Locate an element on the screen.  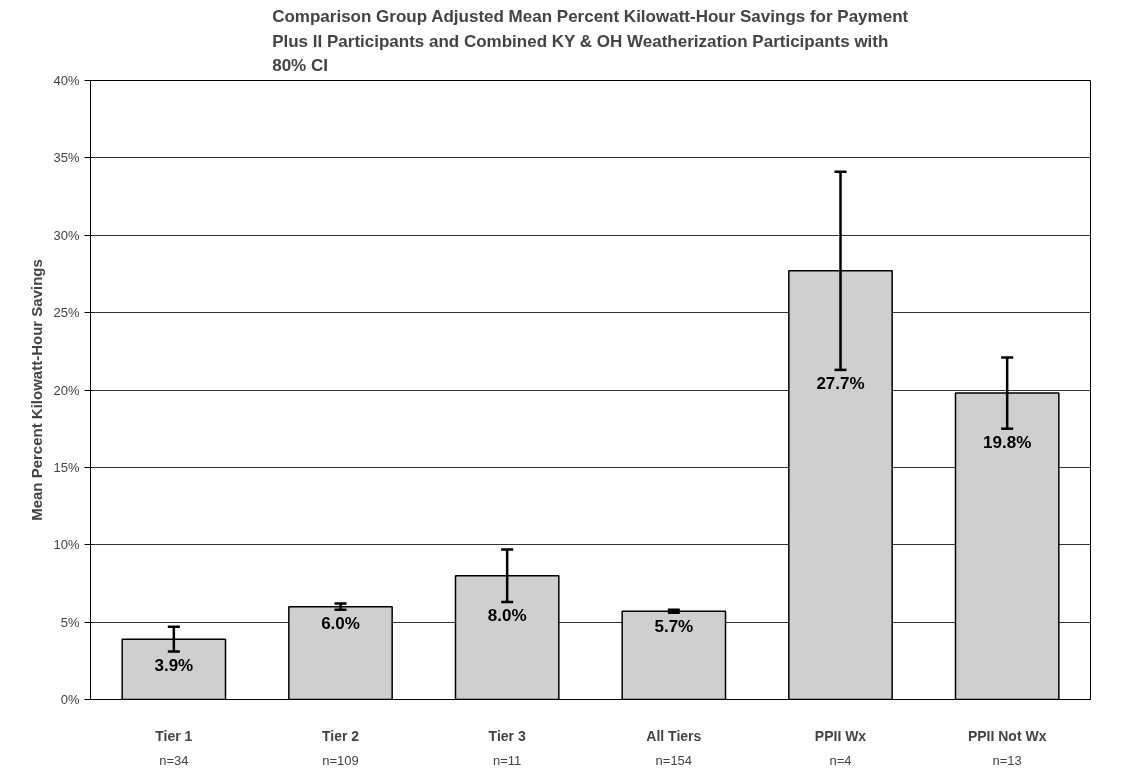
y-tick-label: 40% is located at coordinates (66, 80).